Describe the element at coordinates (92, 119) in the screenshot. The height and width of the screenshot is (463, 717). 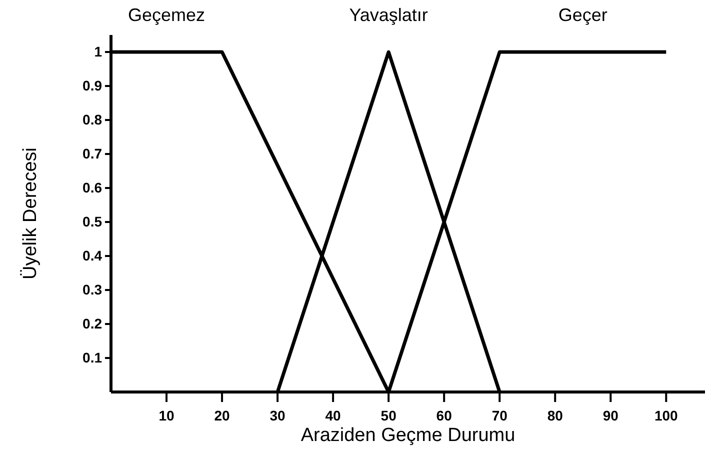
I see `y-tick-label: 0.8` at that location.